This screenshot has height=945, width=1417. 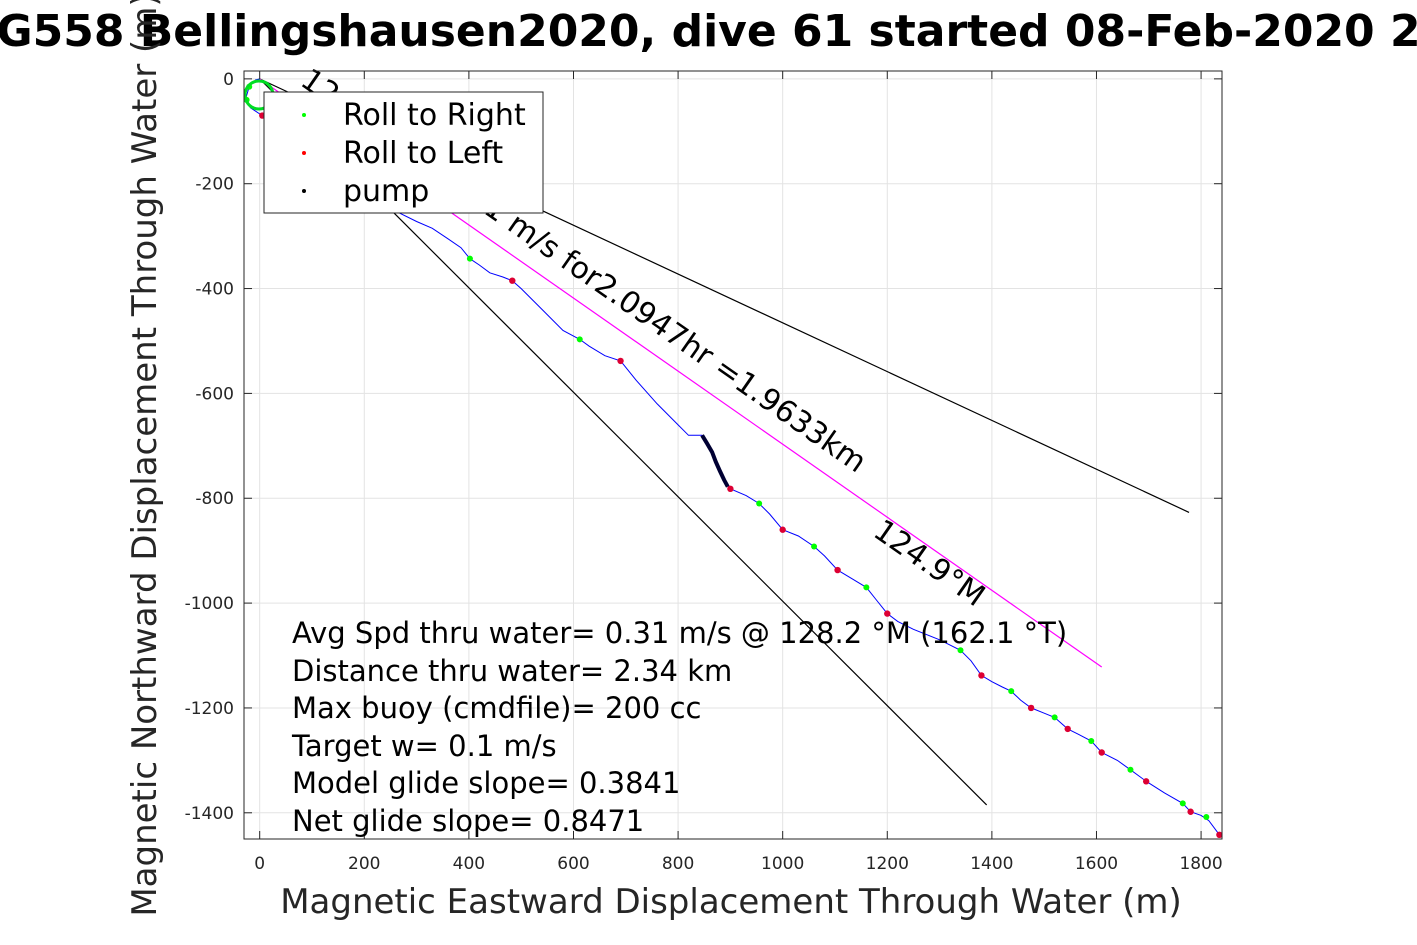 What do you see at coordinates (573, 864) in the screenshot?
I see `x-tick-label: 600` at bounding box center [573, 864].